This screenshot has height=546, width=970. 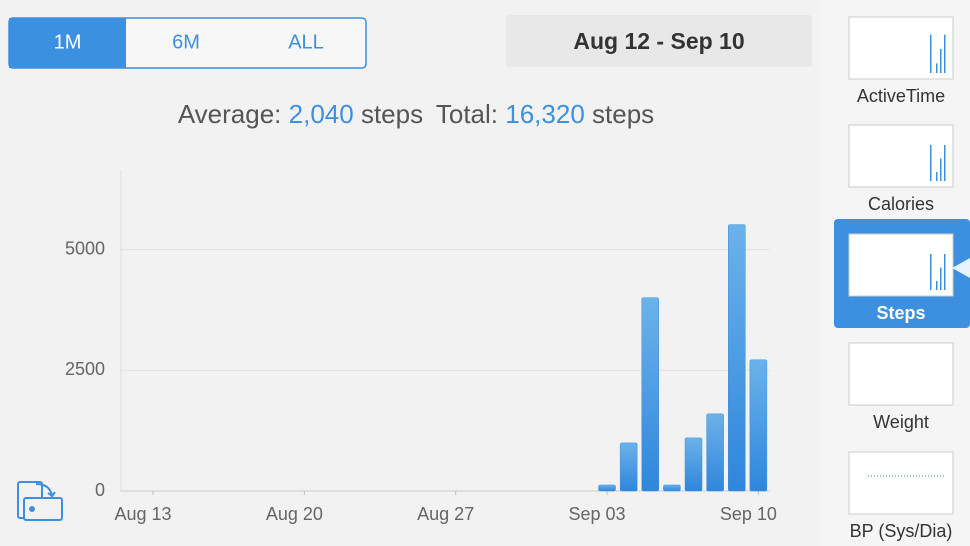 I want to click on average-unit: steps, so click(x=392, y=114).